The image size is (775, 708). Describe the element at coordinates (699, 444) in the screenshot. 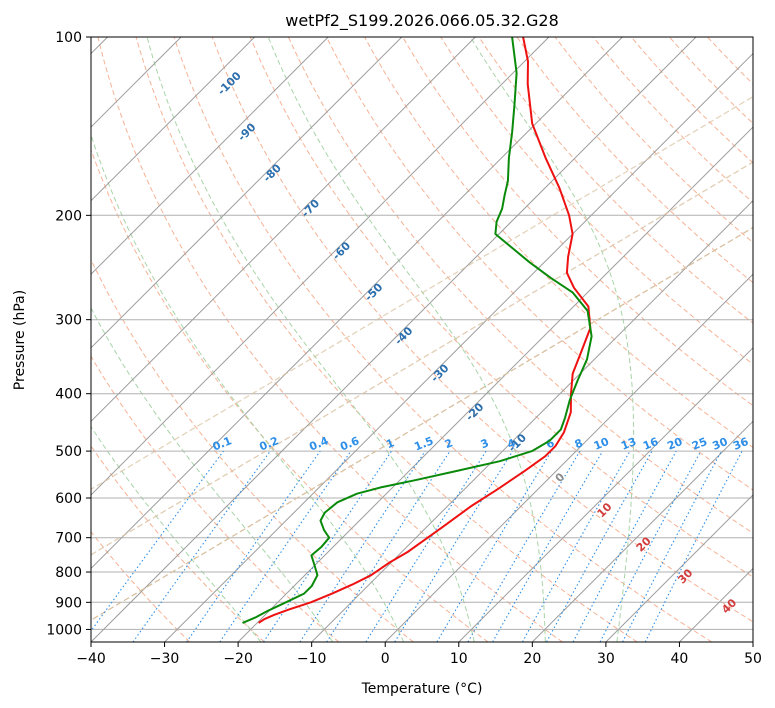

I see `mixing-ratio-label: 25` at that location.